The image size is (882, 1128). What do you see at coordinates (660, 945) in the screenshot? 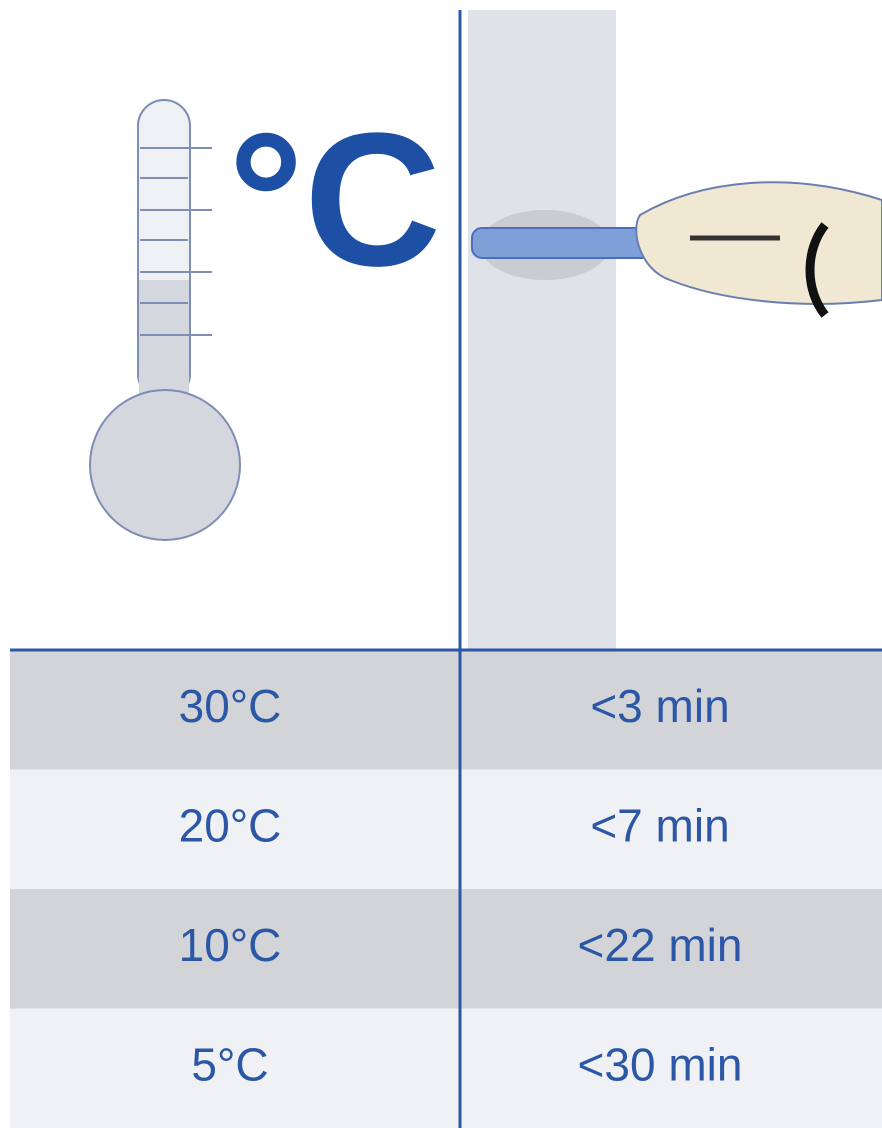
I see `time-cell: <22 min` at bounding box center [660, 945].